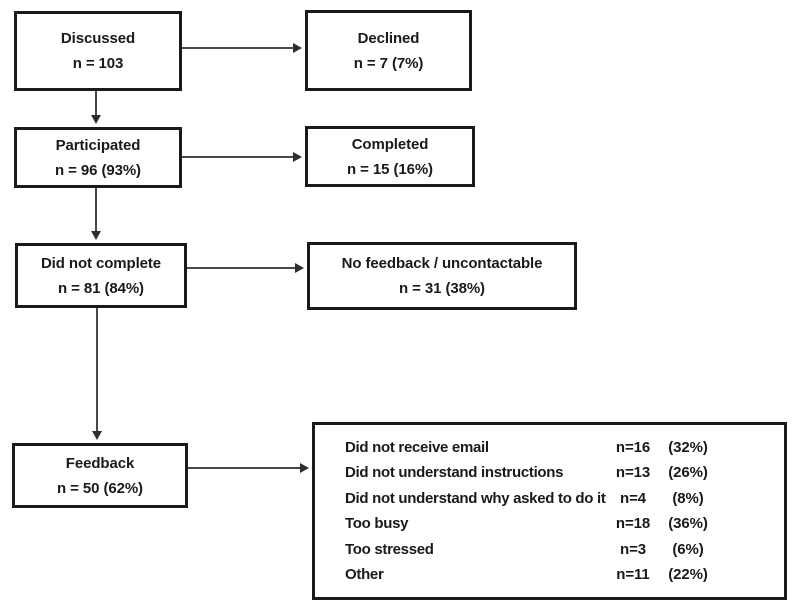  I want to click on node-no-feedback: No feedback / uncontactable n = 31 (38%), so click(442, 276).